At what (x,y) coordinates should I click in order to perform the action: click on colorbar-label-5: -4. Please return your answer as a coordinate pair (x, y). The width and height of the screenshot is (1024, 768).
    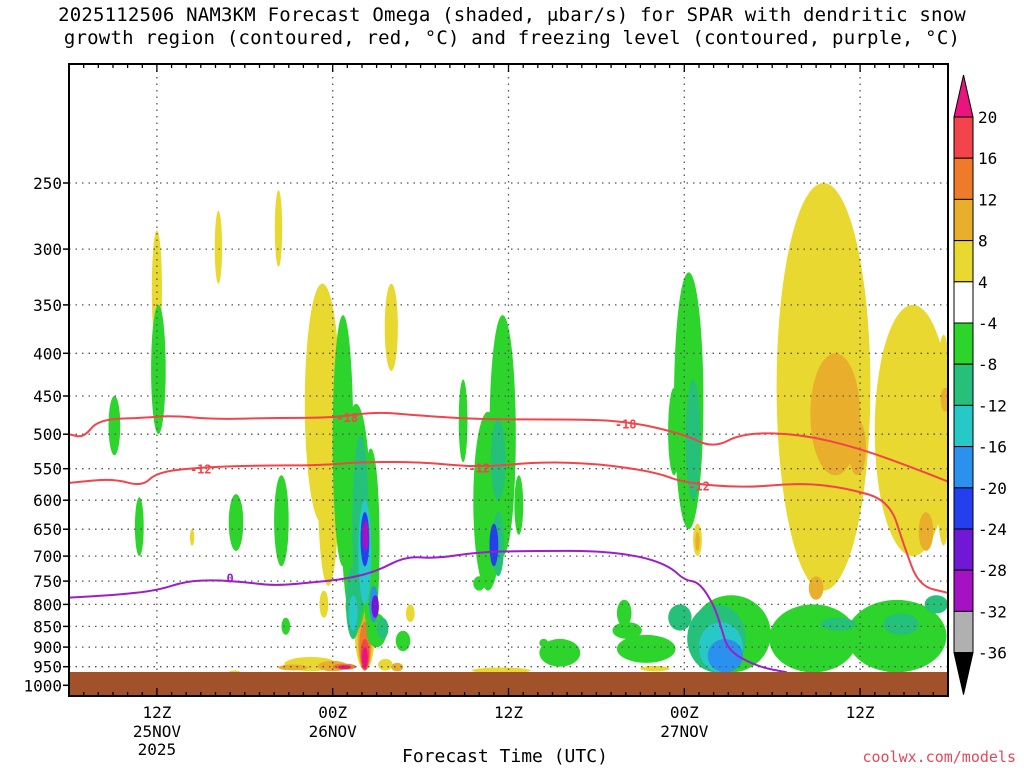
    Looking at the image, I should click on (987, 323).